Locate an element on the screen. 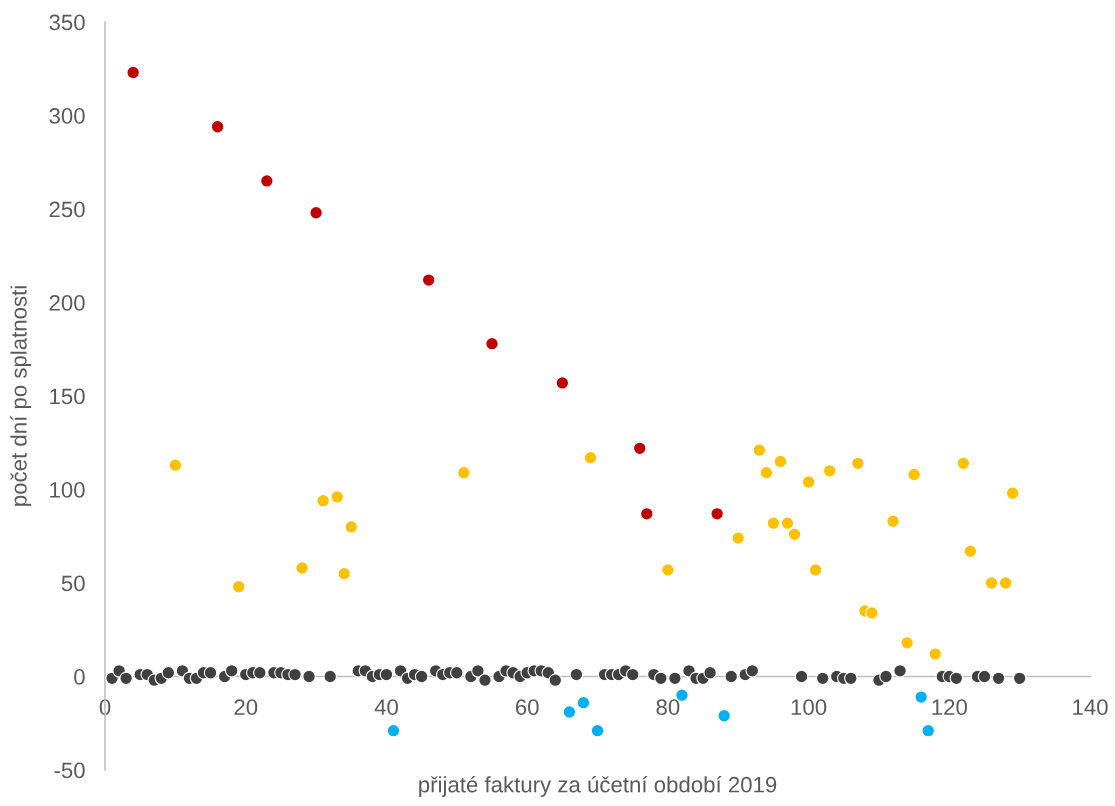 This screenshot has width=1115, height=806. y-tick-label: 350 is located at coordinates (67, 22).